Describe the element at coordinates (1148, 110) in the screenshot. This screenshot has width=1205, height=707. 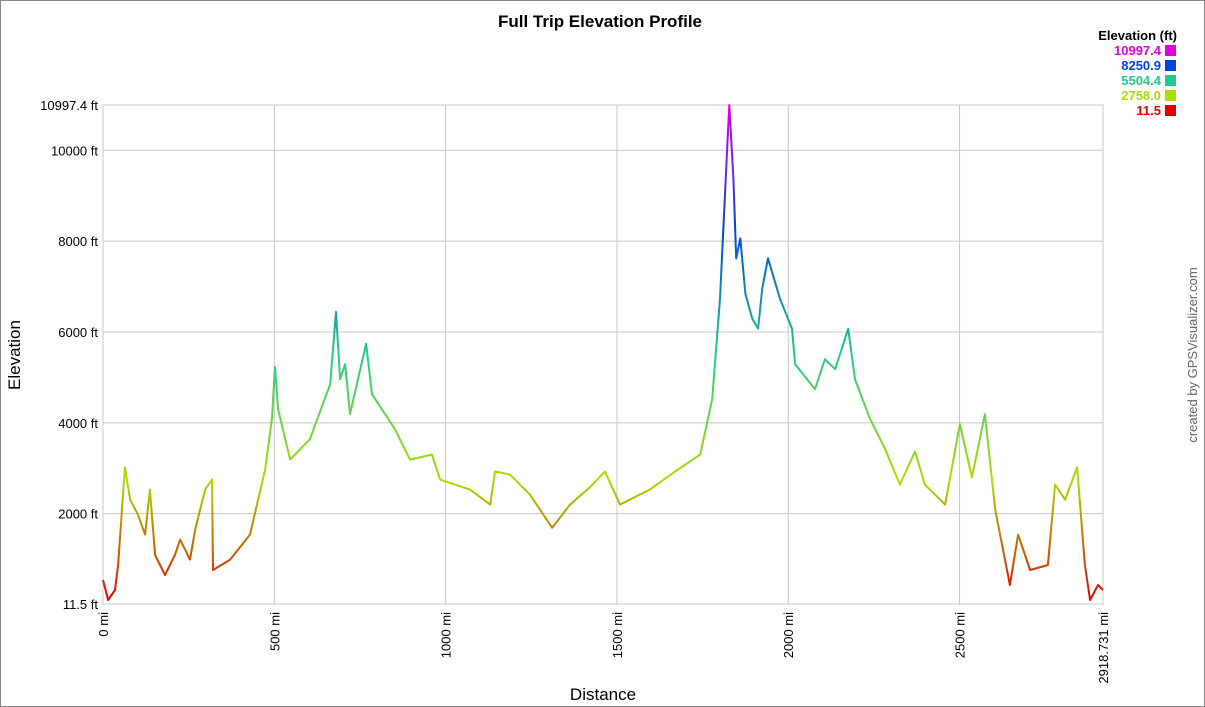
I see `legend-label: 11.5` at that location.